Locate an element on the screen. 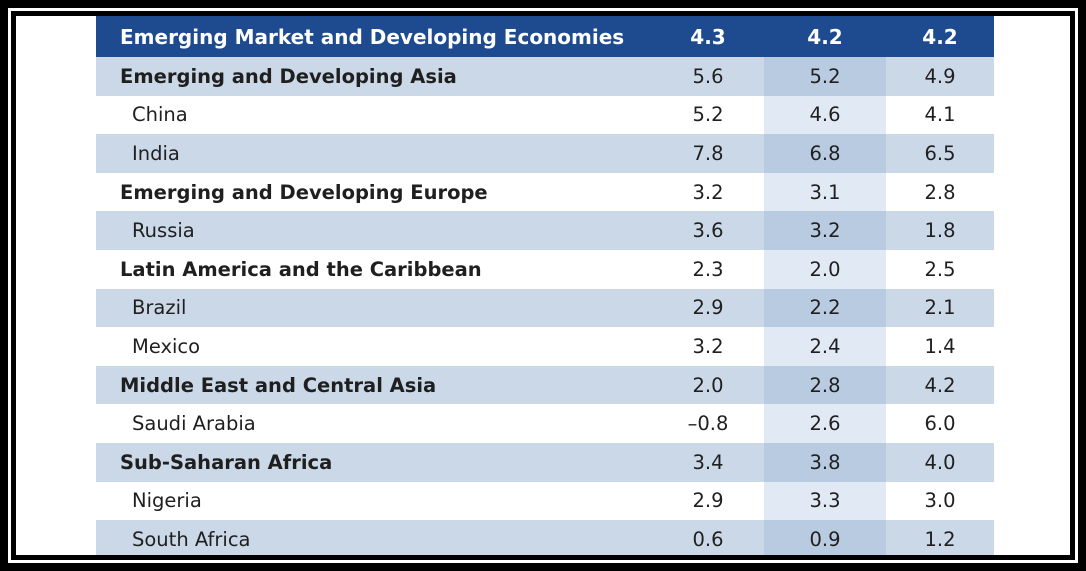 The image size is (1086, 571). value-cell: 2.3 is located at coordinates (708, 269).